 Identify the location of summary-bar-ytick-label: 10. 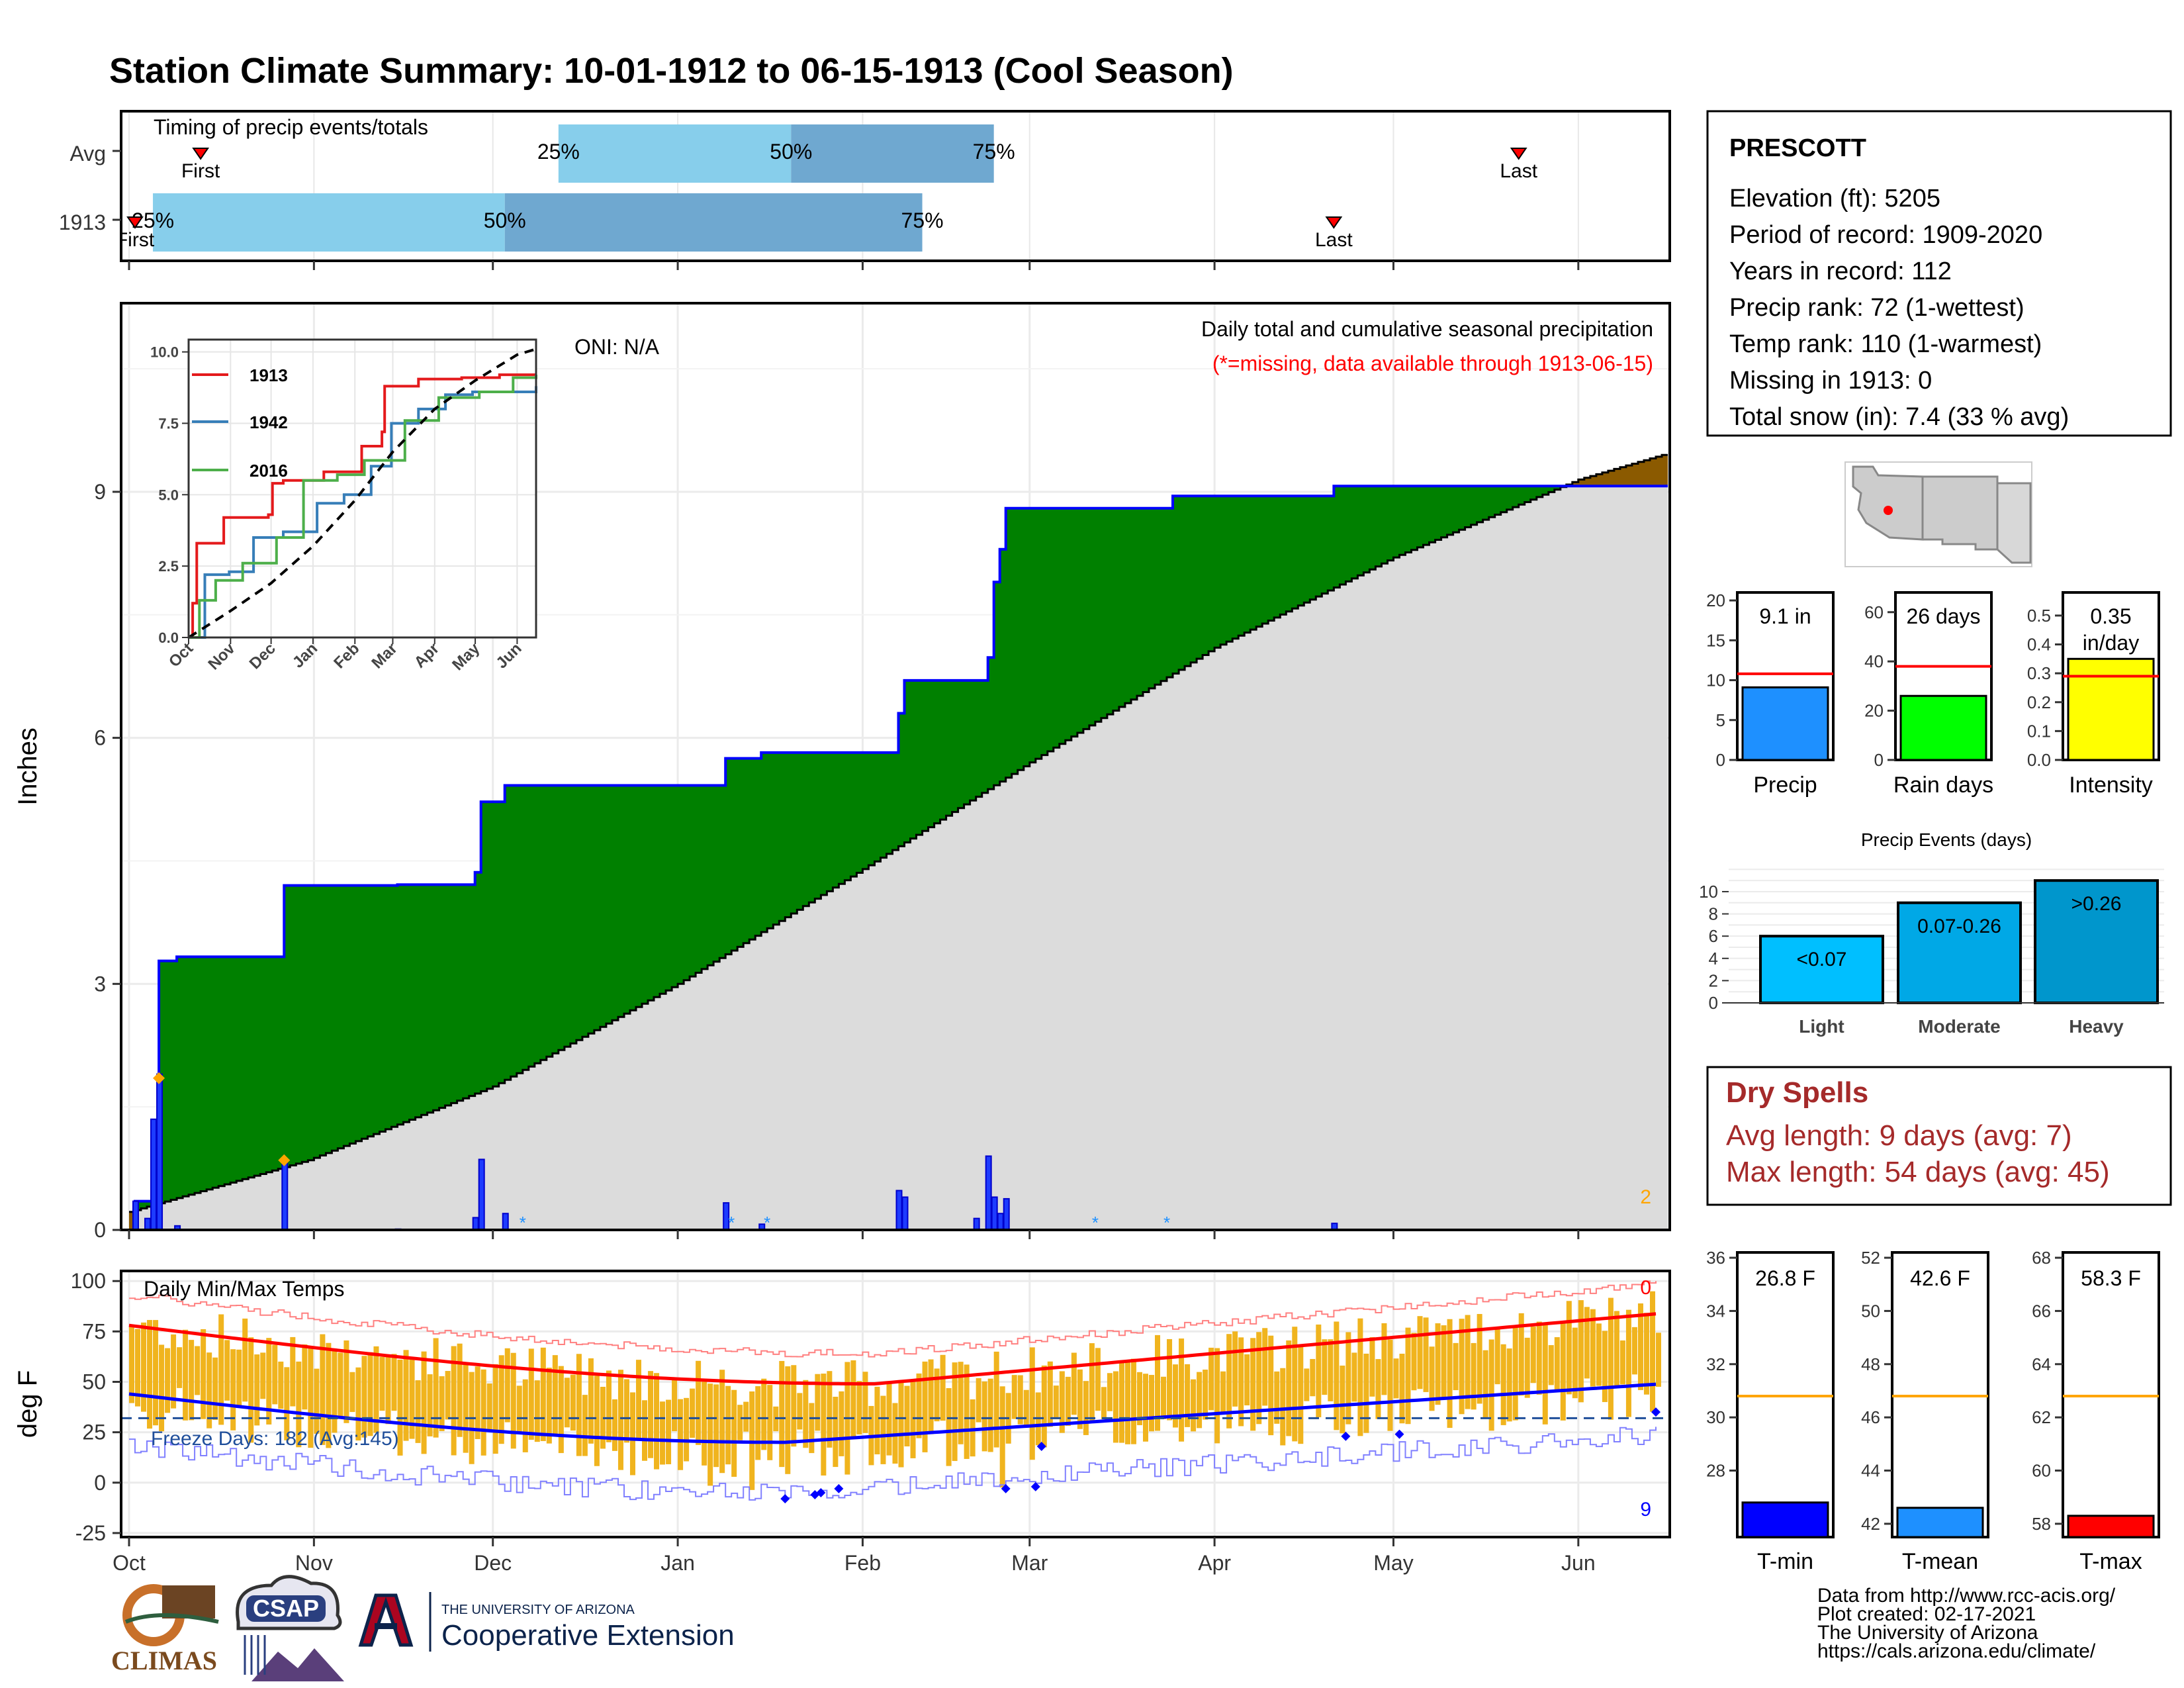
(1715, 680).